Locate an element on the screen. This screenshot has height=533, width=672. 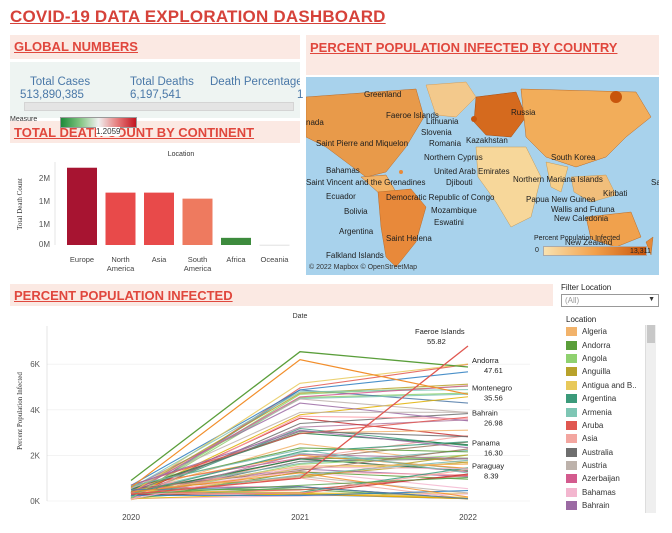
bar-x-tick: Europe is located at coordinates (82, 259).